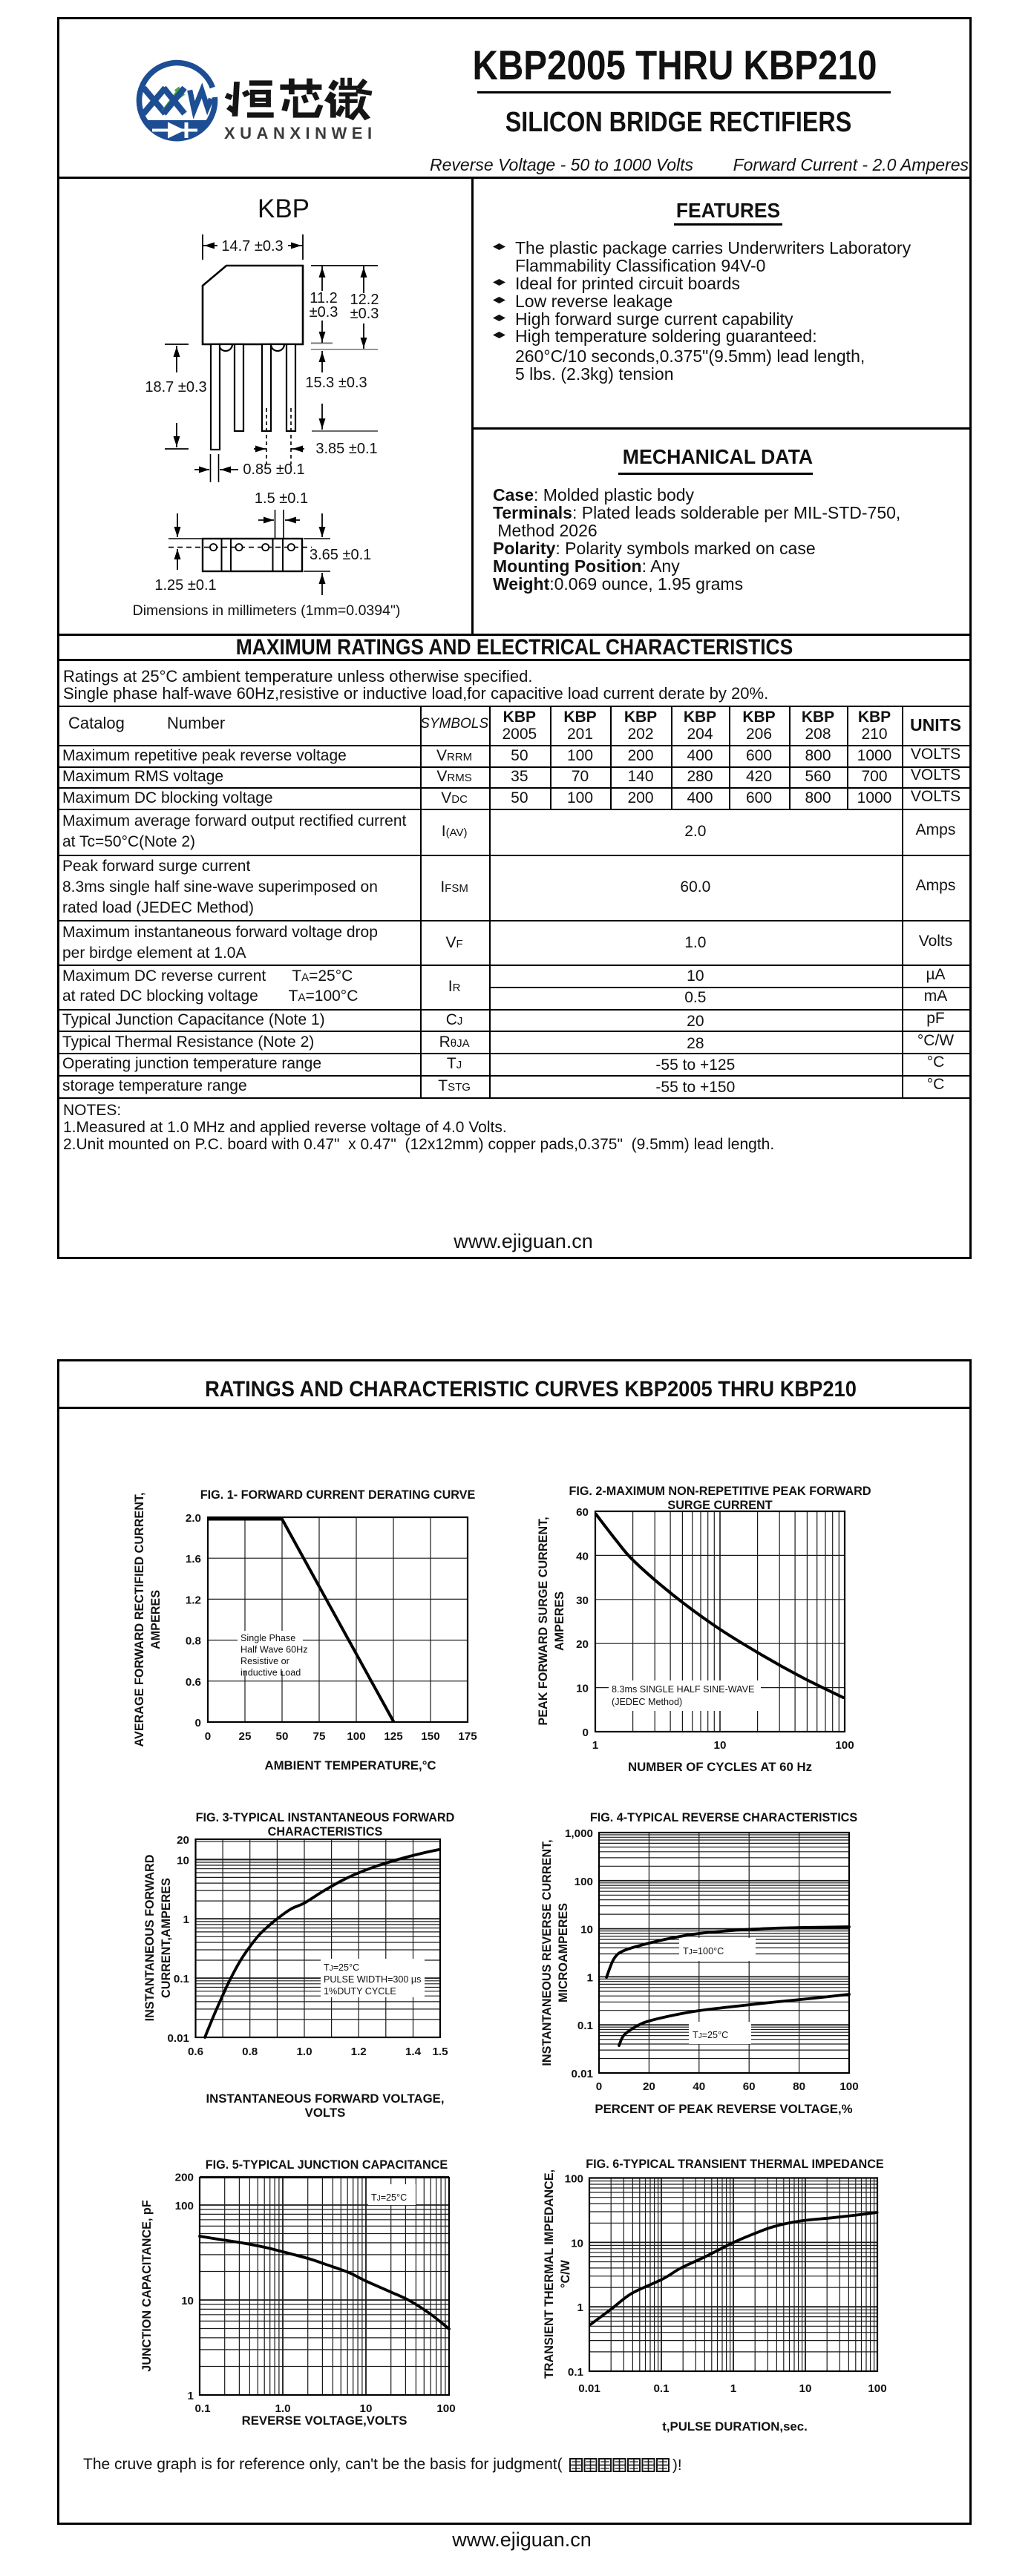  I want to click on svg-text: 80, so click(799, 2086).